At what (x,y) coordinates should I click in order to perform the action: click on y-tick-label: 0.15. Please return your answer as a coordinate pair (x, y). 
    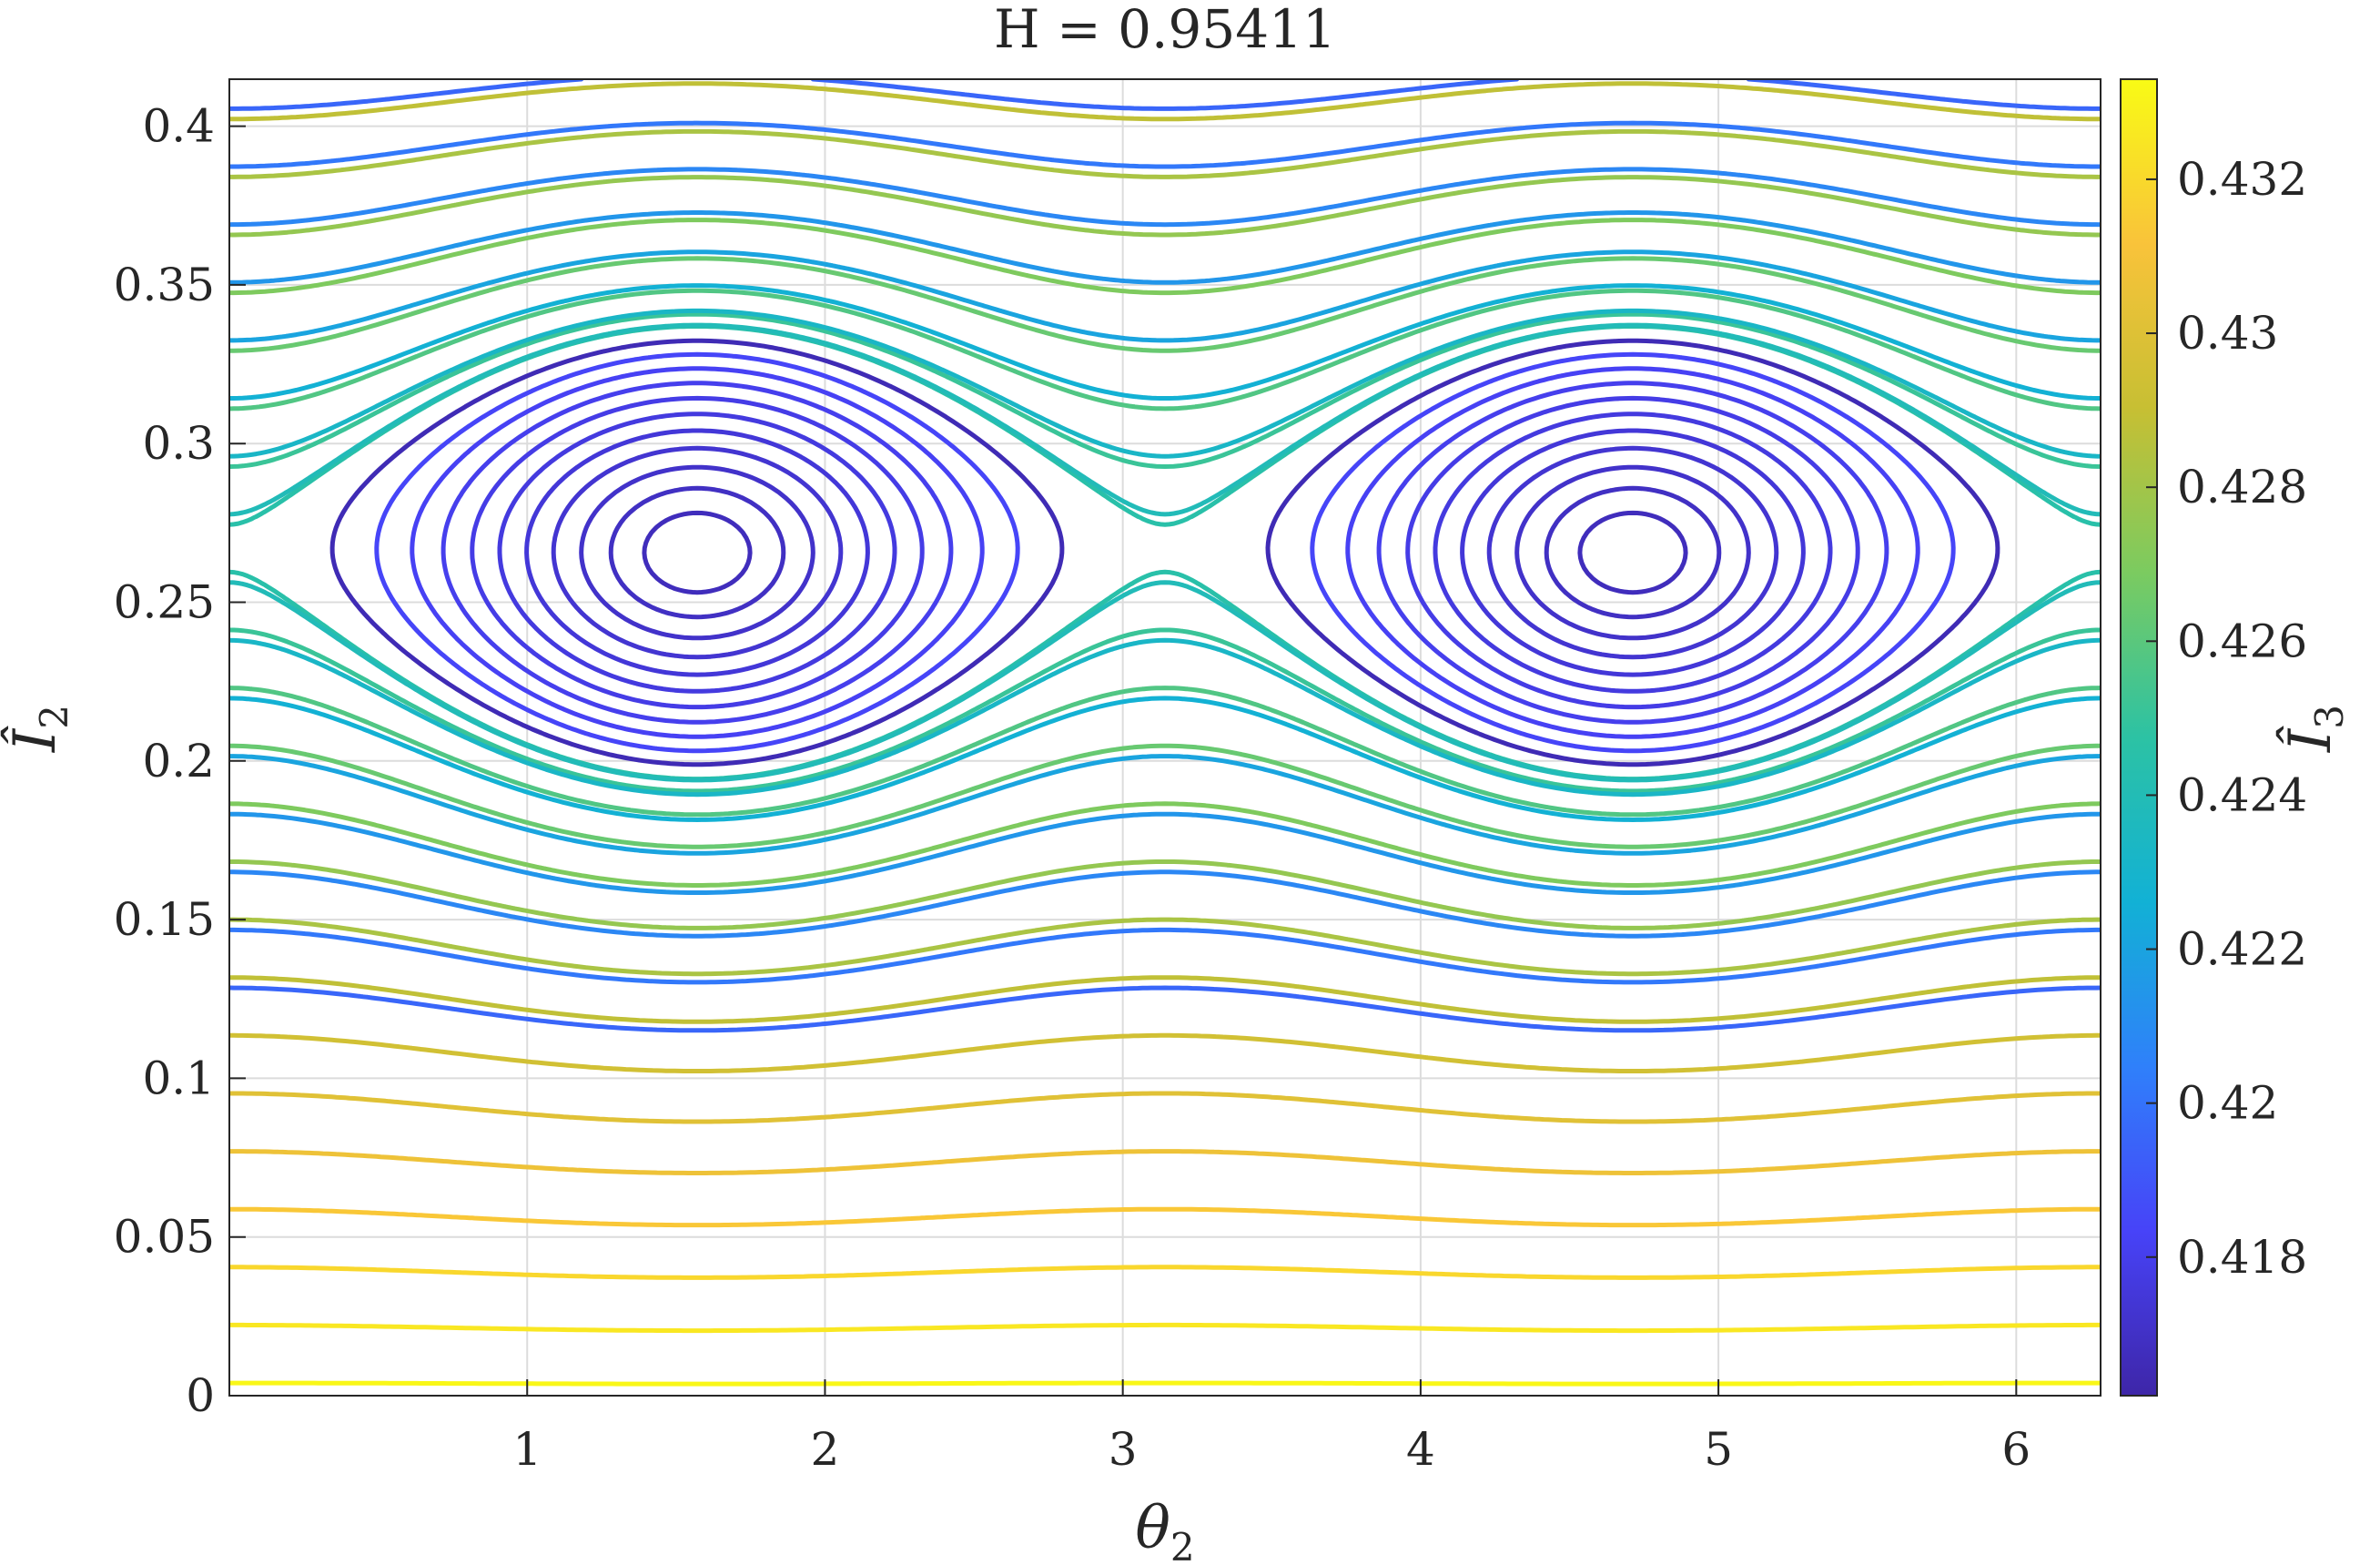
    Looking at the image, I should click on (164, 919).